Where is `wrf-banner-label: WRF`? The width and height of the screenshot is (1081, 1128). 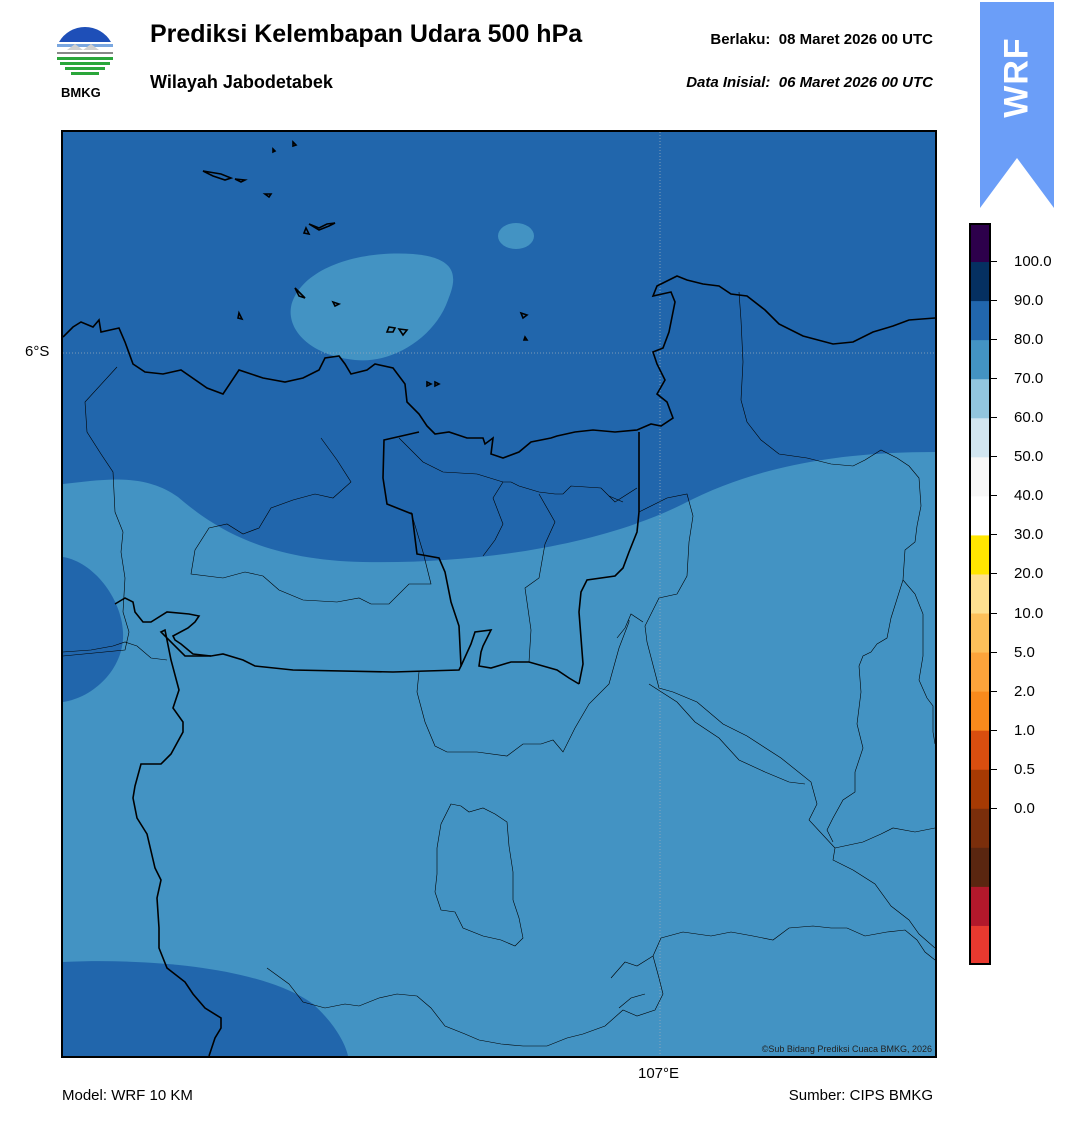 wrf-banner-label: WRF is located at coordinates (1016, 77).